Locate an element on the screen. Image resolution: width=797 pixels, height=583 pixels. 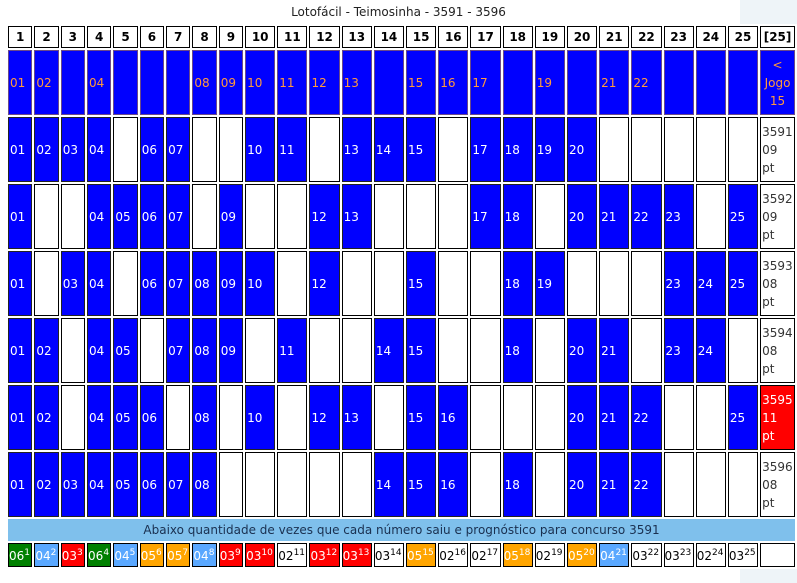
number-cell: 22 is located at coordinates (646, 417).